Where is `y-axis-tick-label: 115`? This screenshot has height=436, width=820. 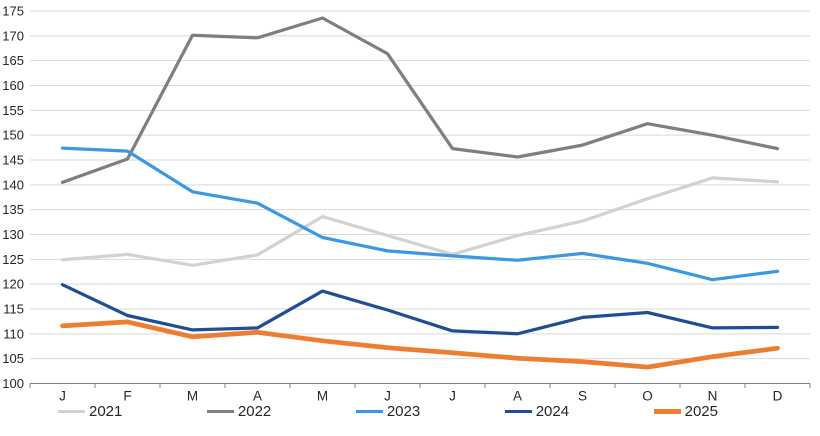 y-axis-tick-label: 115 is located at coordinates (13, 309).